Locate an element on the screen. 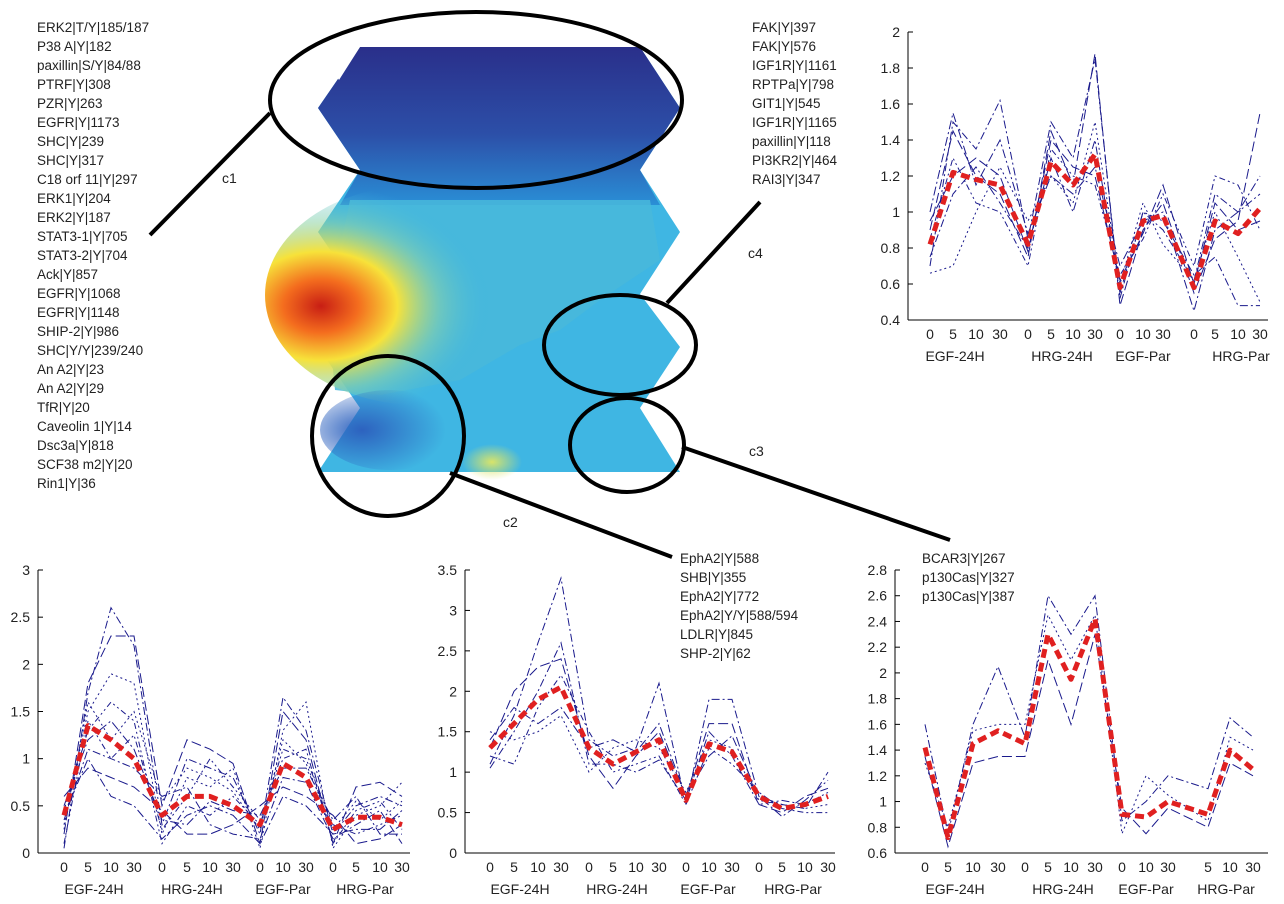 This screenshot has width=1284, height=904. cluster-label-c1: c1 is located at coordinates (229, 178).